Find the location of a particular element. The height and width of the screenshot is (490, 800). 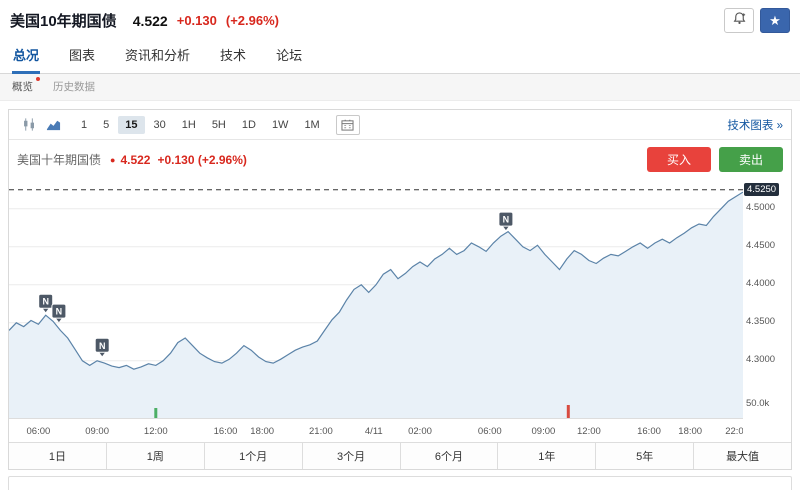

candlestick-icon is located at coordinates (28, 124).